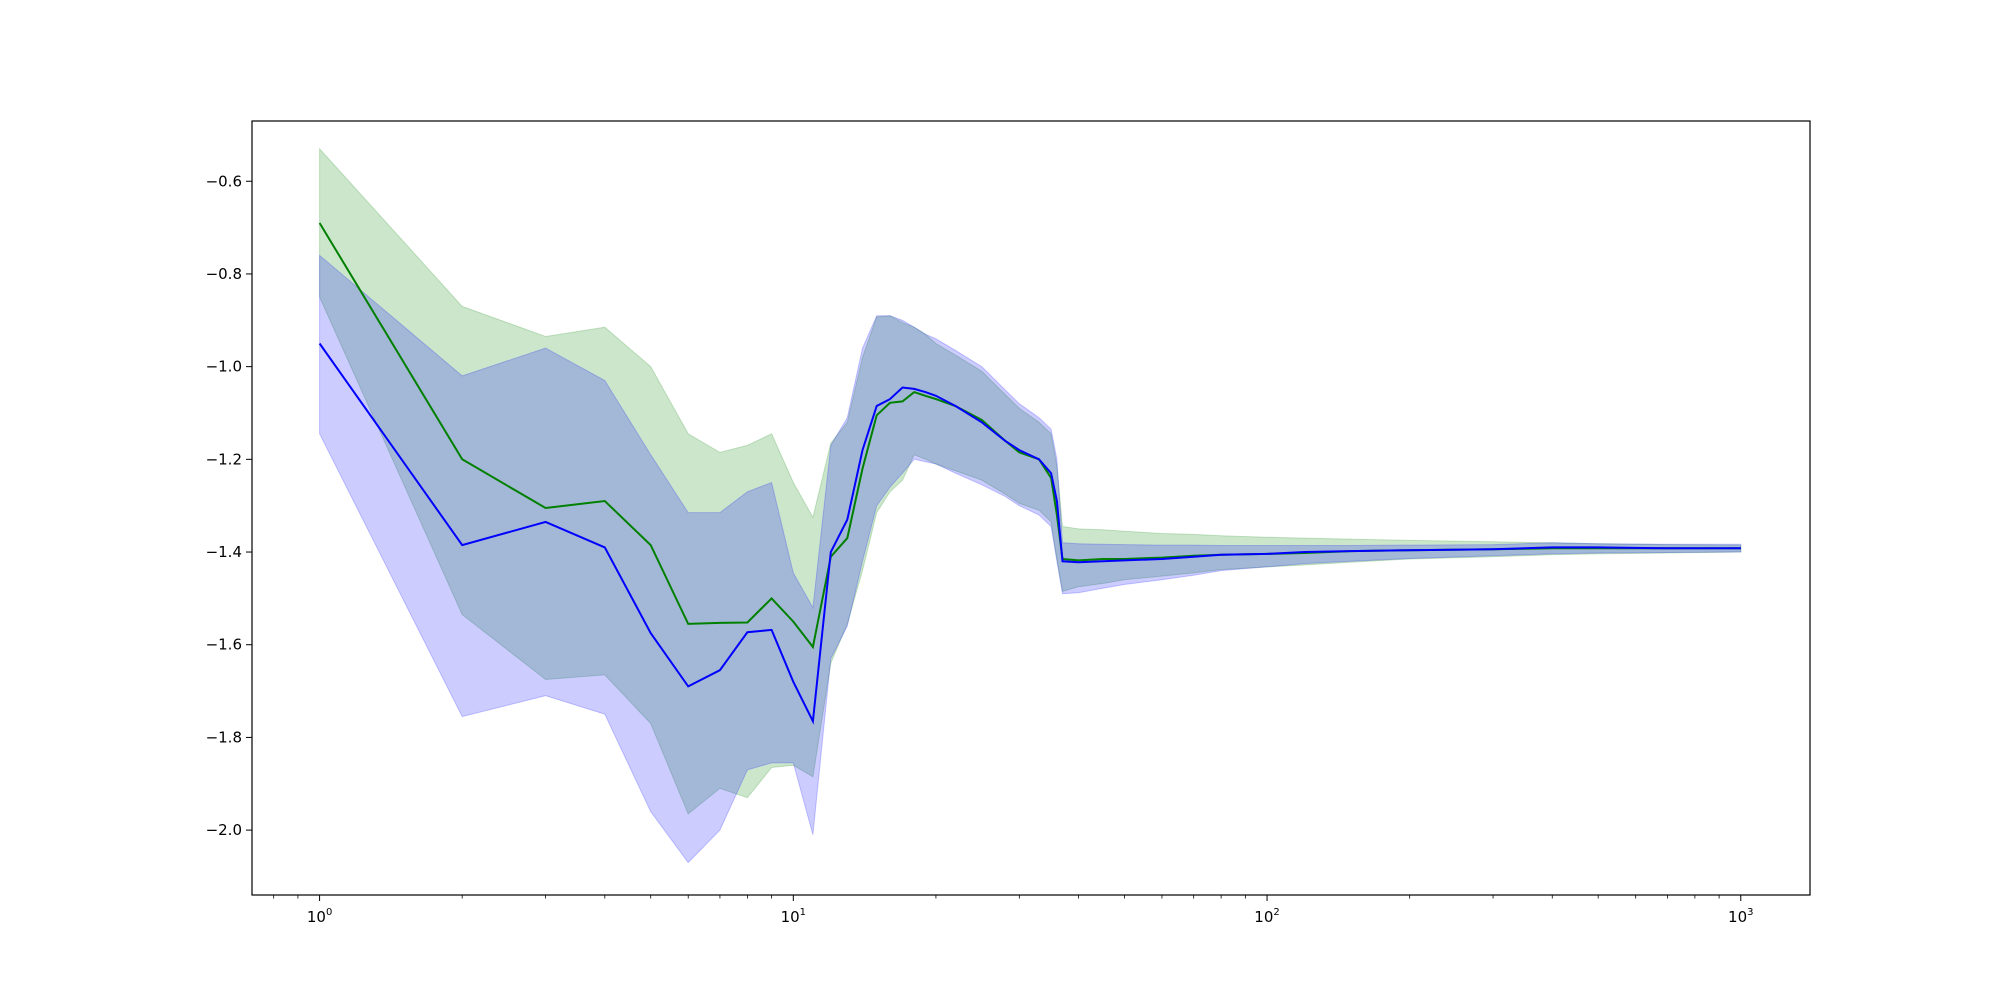 The image size is (2000, 1000). Describe the element at coordinates (224, 737) in the screenshot. I see `y-tick-label: −1.8` at that location.